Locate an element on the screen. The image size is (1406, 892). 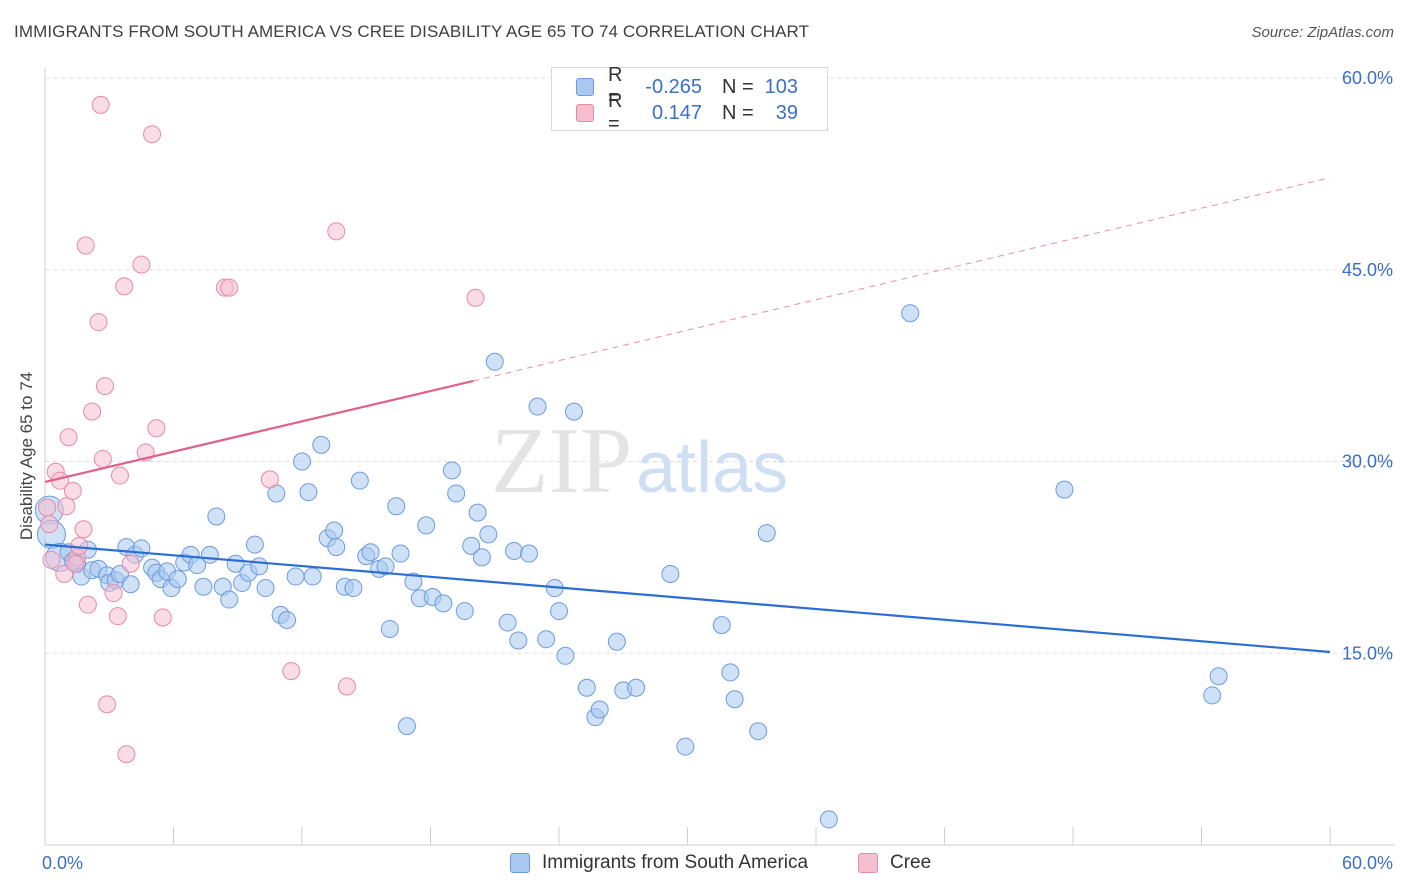
trend-line-cree is located at coordinates (259, 431).